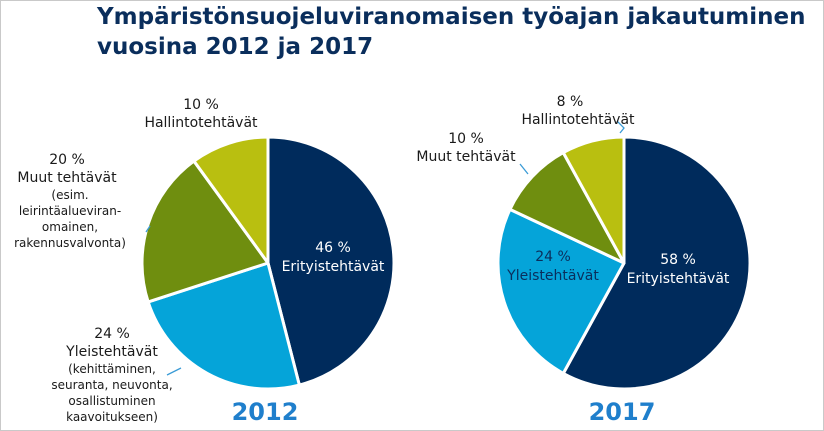 Image resolution: width=824 pixels, height=431 pixels. I want to click on label-2012-erityis-name: Erityistehtävät, so click(333, 267).